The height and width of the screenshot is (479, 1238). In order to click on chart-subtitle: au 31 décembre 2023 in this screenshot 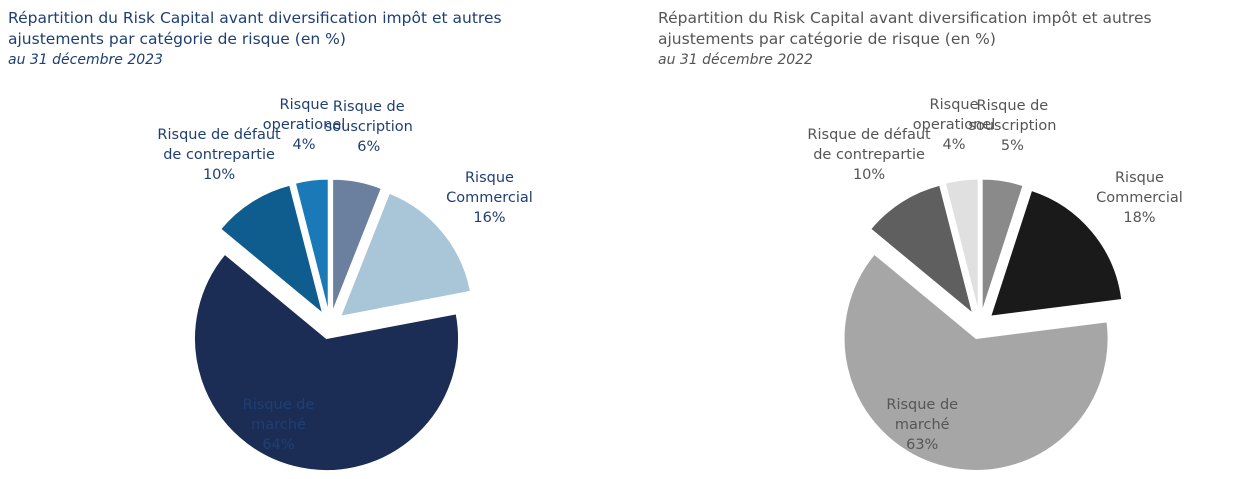, I will do `click(85, 60)`.